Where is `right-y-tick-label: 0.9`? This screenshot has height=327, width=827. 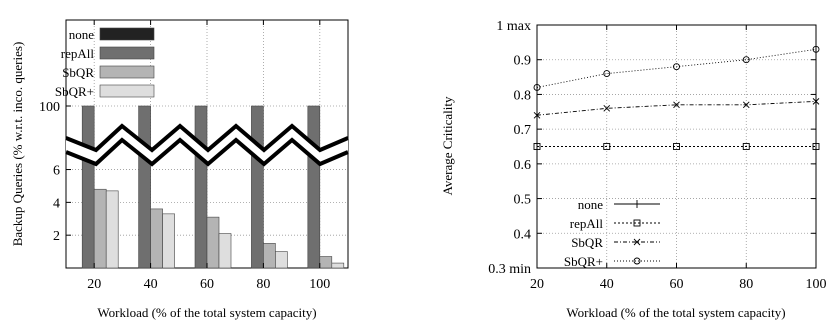 right-y-tick-label: 0.9 is located at coordinates (523, 61).